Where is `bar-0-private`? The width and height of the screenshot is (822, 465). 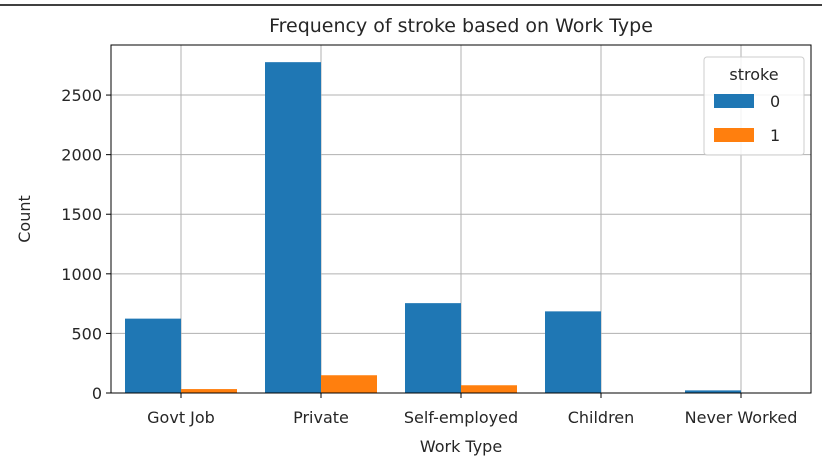
bar-0-private is located at coordinates (293, 227).